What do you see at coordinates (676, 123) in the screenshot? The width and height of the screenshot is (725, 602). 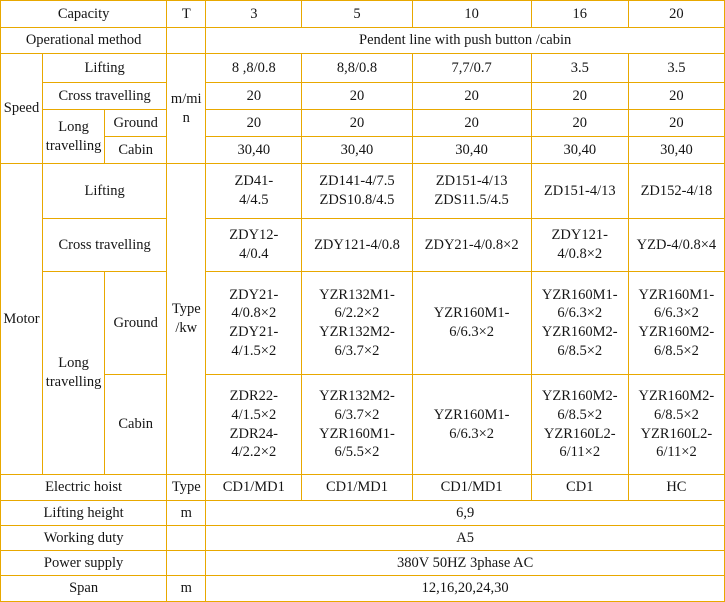 I see `speed-long-ground-4: 20` at bounding box center [676, 123].